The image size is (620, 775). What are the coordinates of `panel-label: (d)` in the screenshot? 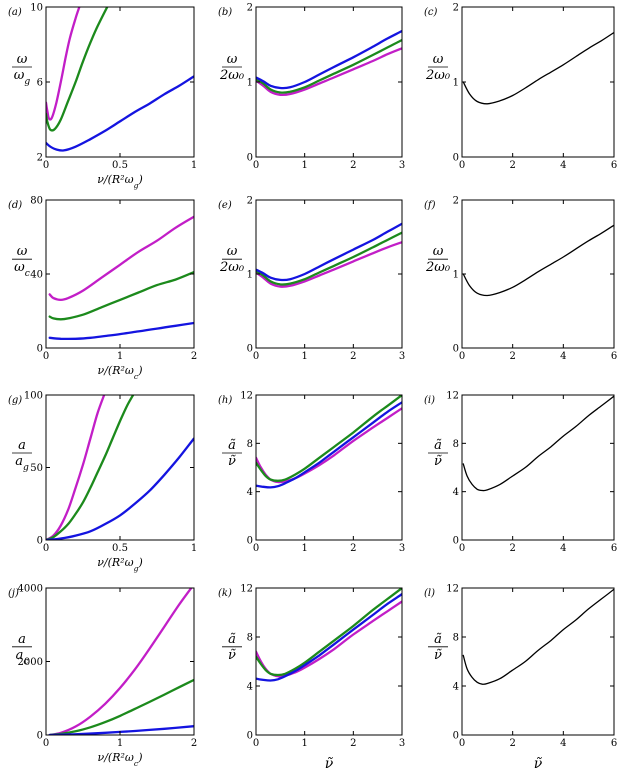 It's located at (15, 205).